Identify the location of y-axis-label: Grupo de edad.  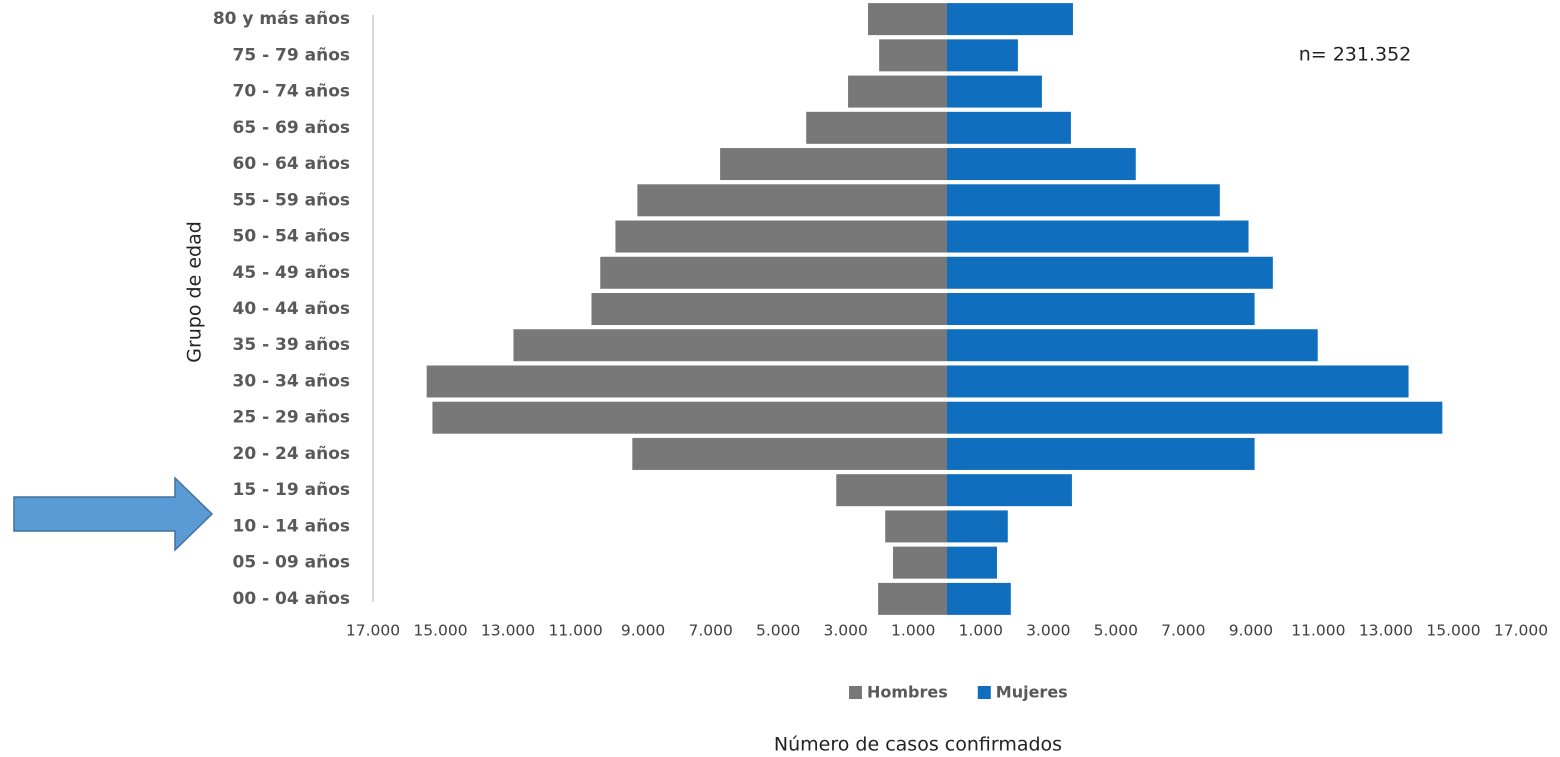
(195, 292).